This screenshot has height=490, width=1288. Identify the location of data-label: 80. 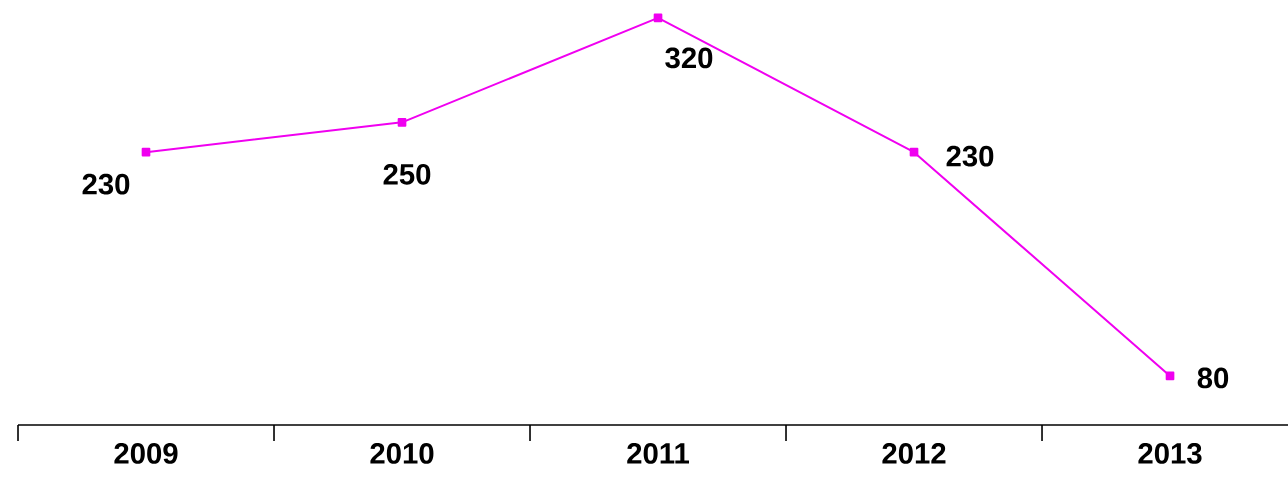
(1213, 378).